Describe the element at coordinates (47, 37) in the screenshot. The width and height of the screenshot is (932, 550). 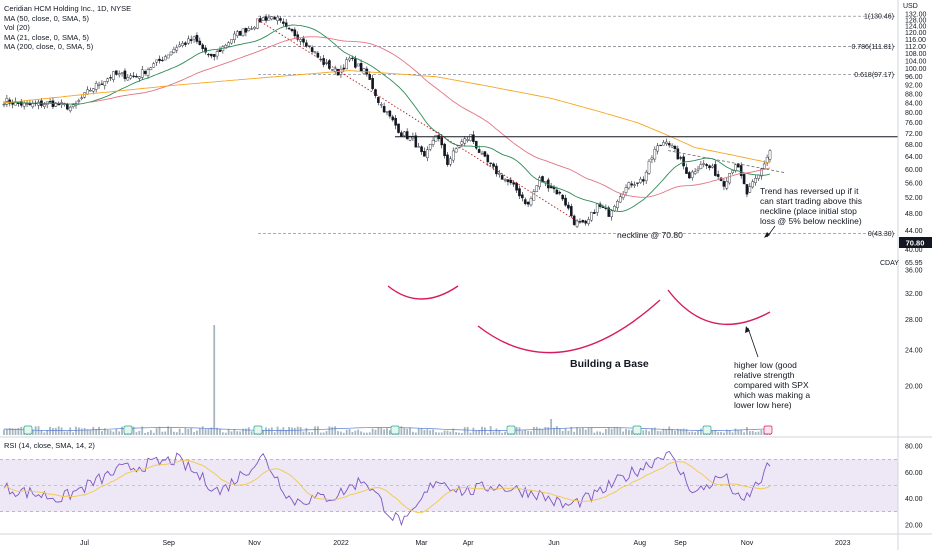
I see `legend-ma21: MA (21, close, 0, SMA, 5)` at that location.